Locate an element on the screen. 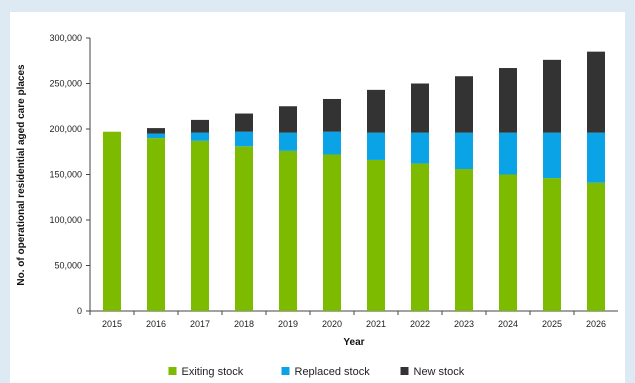  bar-exiting-stock-2019 is located at coordinates (288, 230).